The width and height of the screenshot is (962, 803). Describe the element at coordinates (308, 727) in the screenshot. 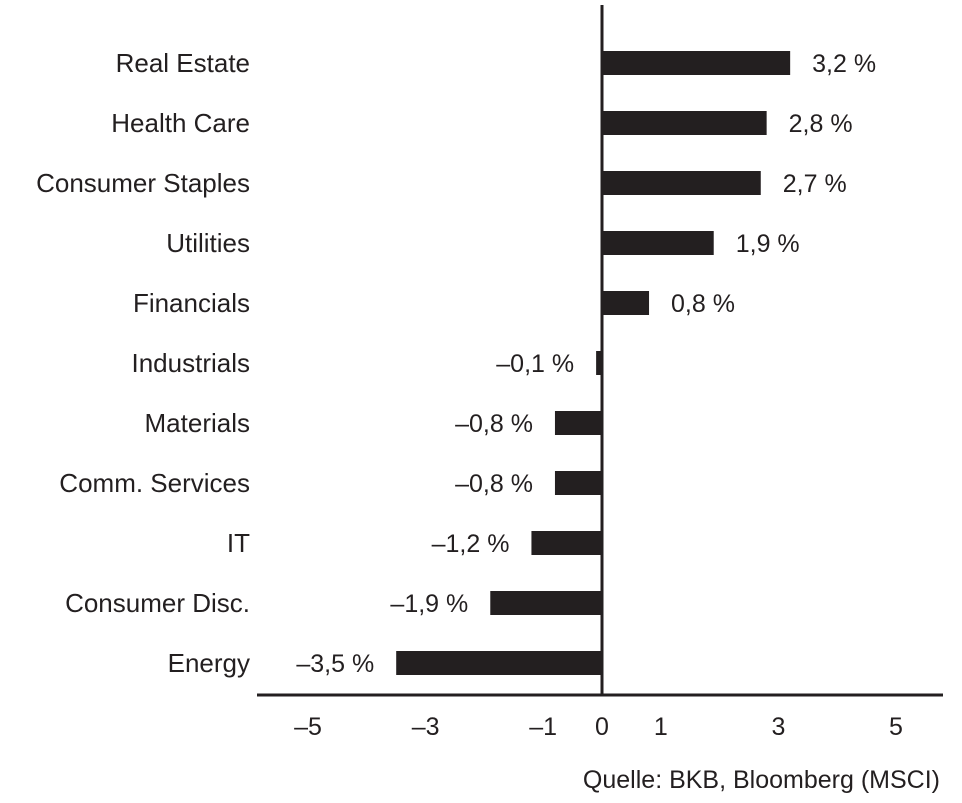

I see `x-tick-label-0: –5` at that location.